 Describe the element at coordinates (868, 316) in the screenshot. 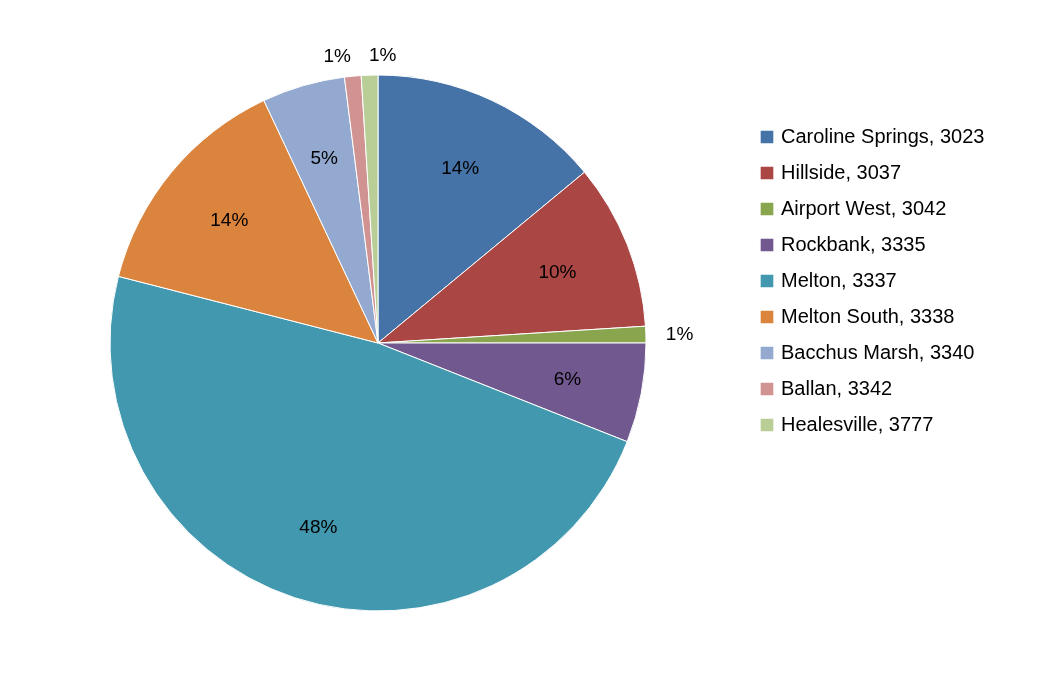

I see `legend-label: Melton South, 3338` at that location.